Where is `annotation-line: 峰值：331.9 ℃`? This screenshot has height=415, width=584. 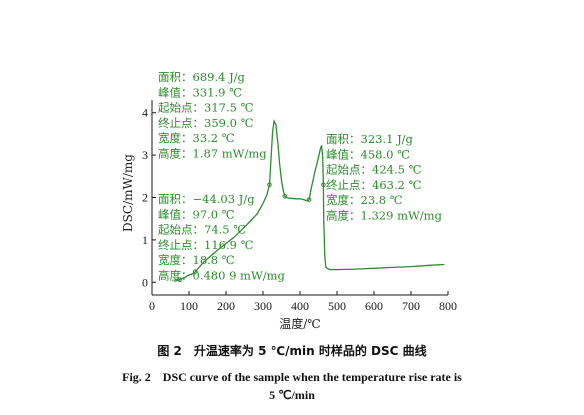 annotation-line: 峰值：331.9 ℃ is located at coordinates (200, 92).